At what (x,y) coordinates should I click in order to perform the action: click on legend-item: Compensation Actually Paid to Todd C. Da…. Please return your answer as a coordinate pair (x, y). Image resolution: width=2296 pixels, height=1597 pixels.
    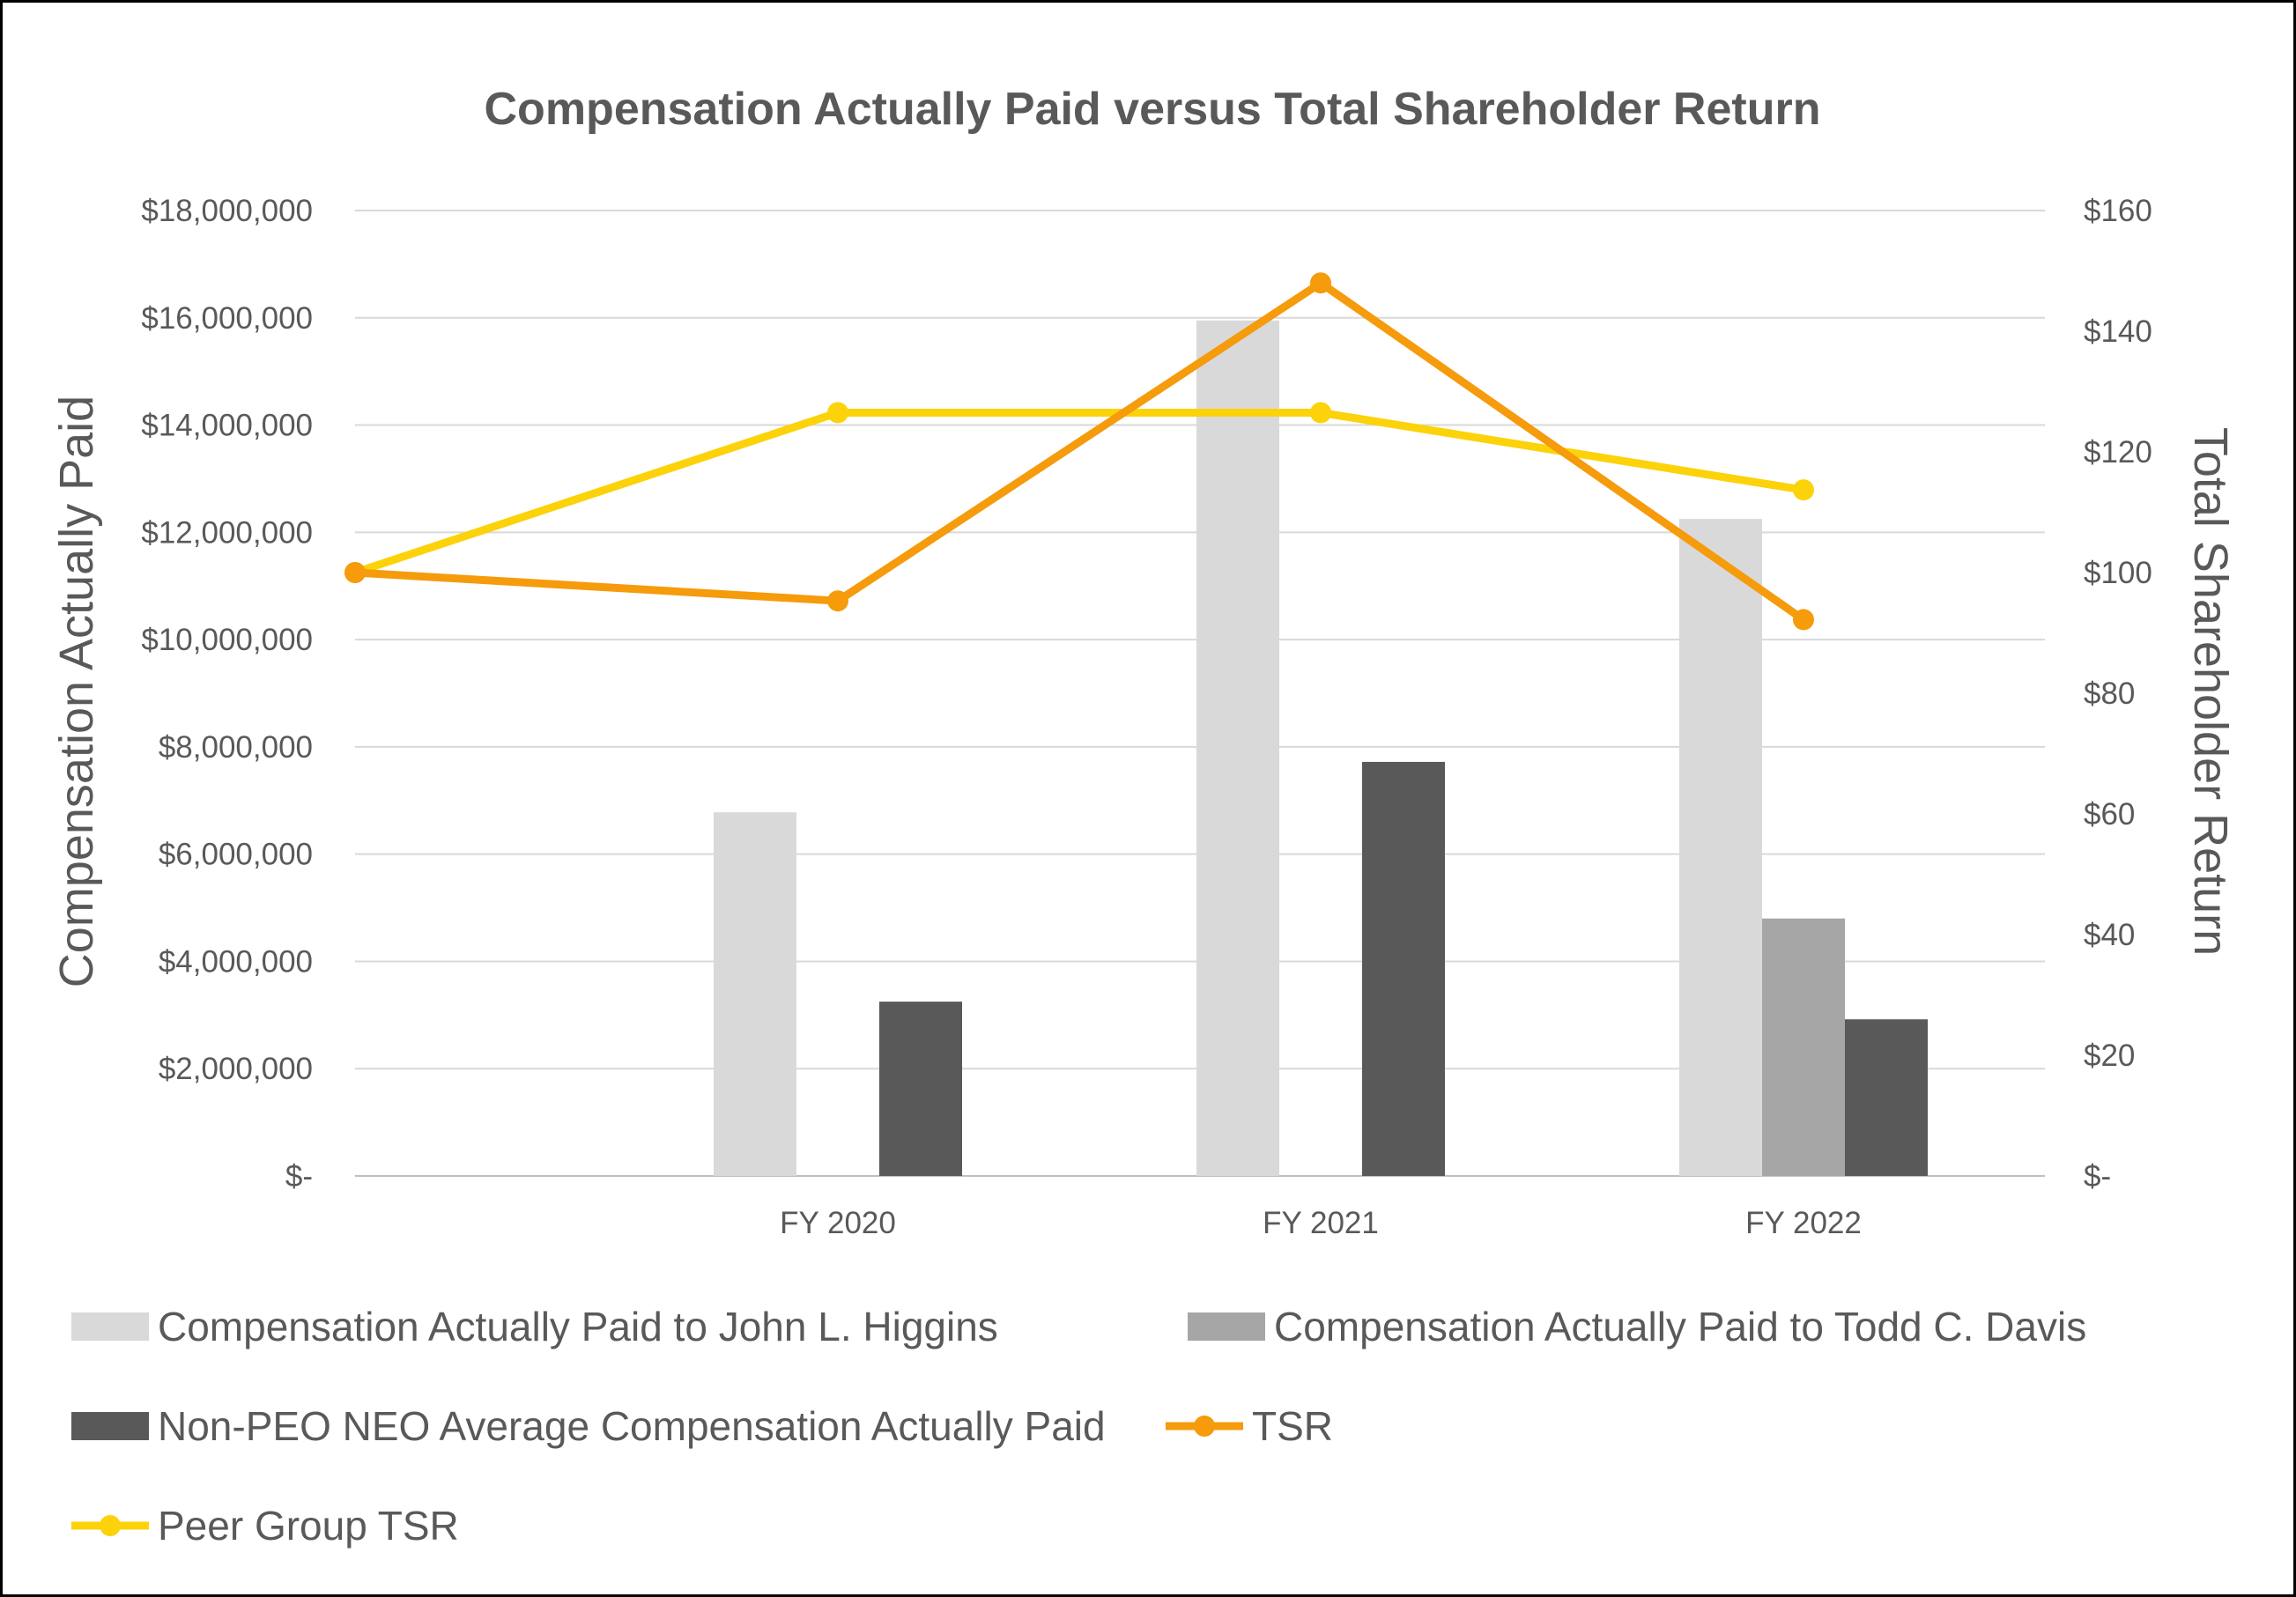
    Looking at the image, I should click on (1637, 1327).